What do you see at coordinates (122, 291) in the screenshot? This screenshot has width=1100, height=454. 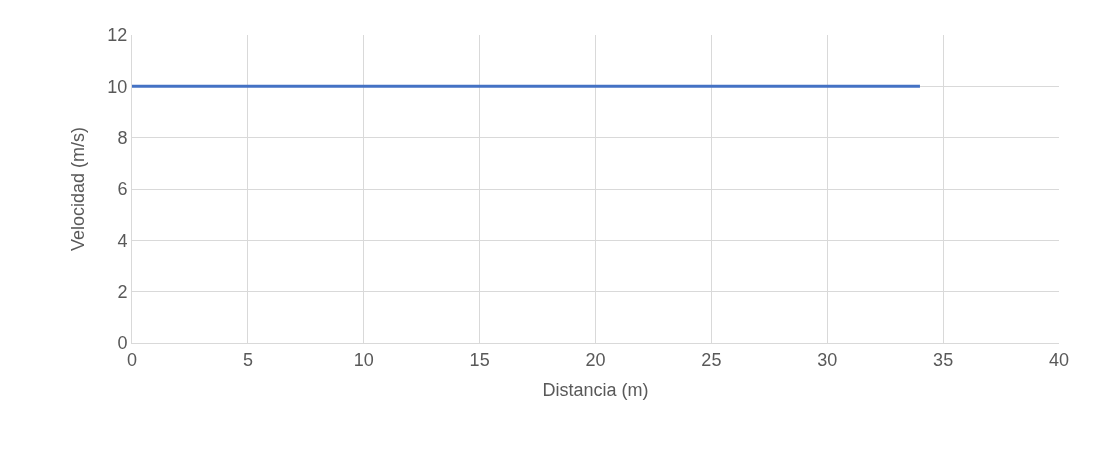 I see `y-tick-label: 2` at bounding box center [122, 291].